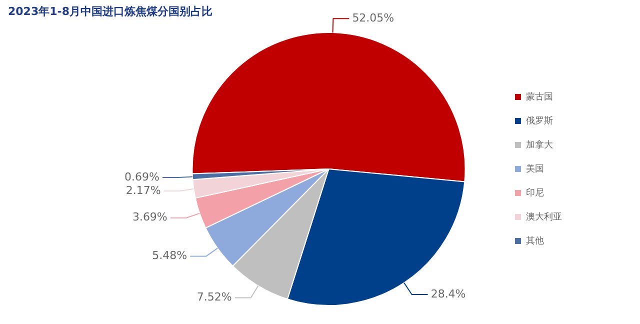  What do you see at coordinates (142, 177) in the screenshot?
I see `data-label: 0.69%` at bounding box center [142, 177].